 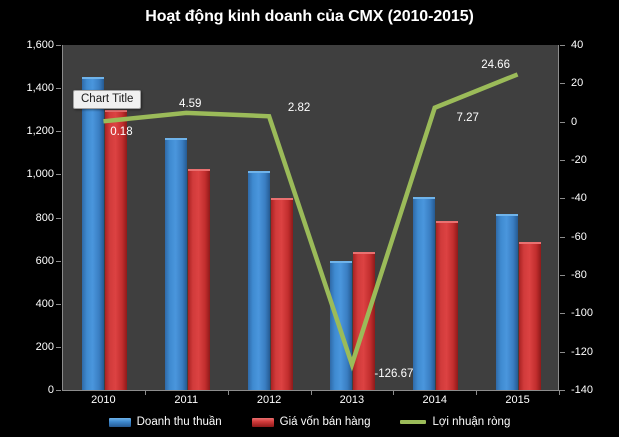 I want to click on bar-cogs-2011, so click(x=198, y=279).